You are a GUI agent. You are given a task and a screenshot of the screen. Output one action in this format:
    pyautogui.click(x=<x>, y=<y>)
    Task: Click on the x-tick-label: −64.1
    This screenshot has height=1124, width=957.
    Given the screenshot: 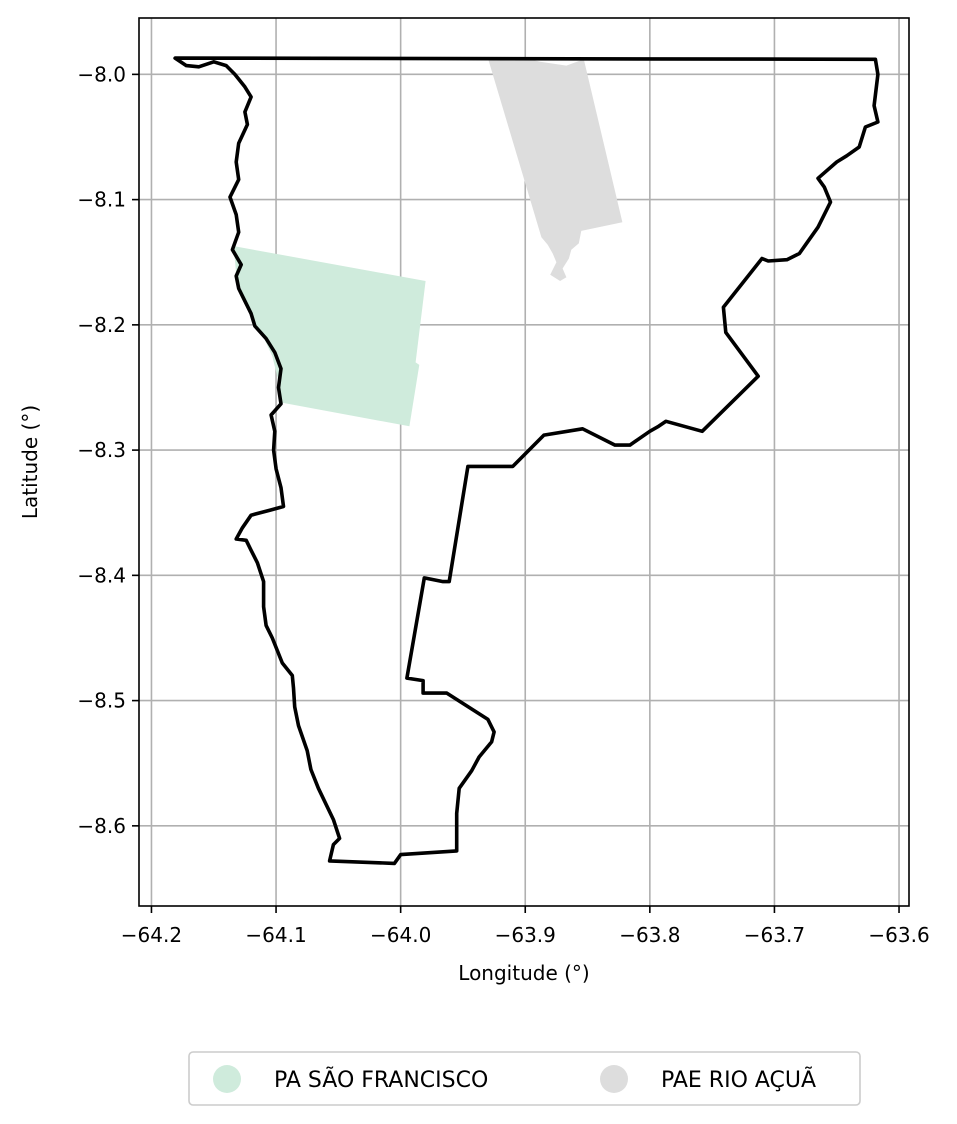 What is the action you would take?
    pyautogui.click(x=275, y=935)
    